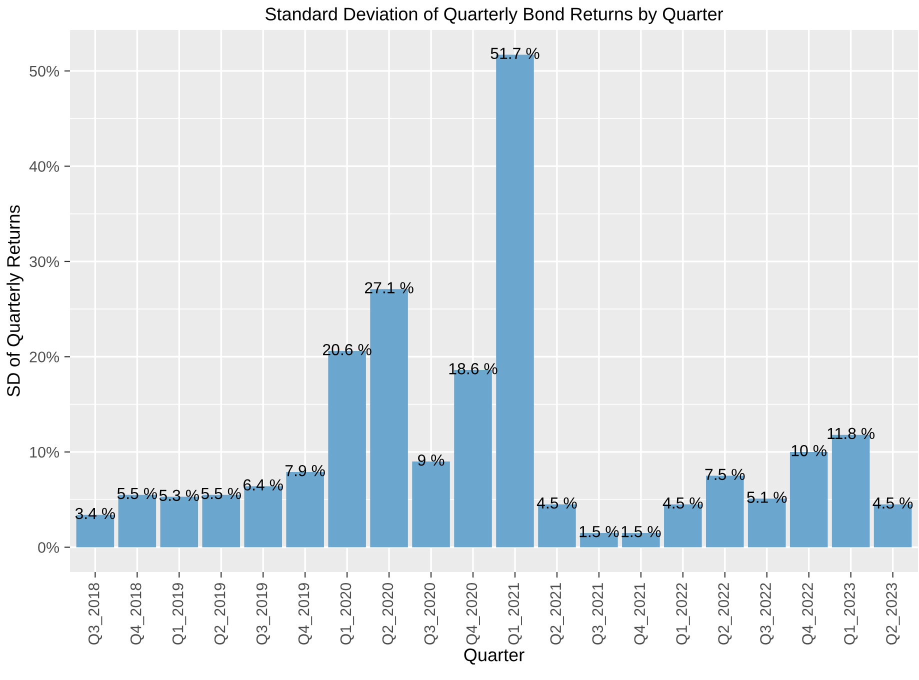 The height and width of the screenshot is (680, 919). What do you see at coordinates (495, 15) in the screenshot?
I see `chart-title: Standard Deviation of Quarterly Bond Returns by Quarter` at bounding box center [495, 15].